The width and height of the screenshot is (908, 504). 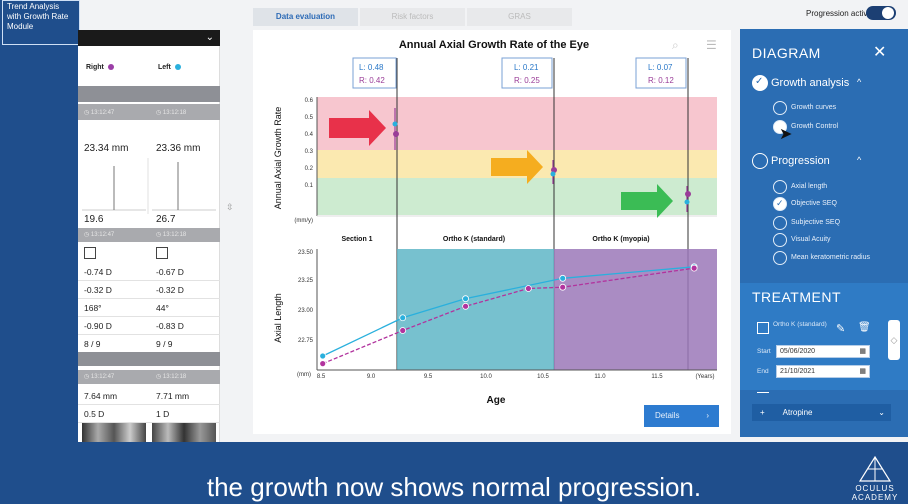 What do you see at coordinates (309, 169) in the screenshot?
I see `ytick: 0.2` at bounding box center [309, 169].